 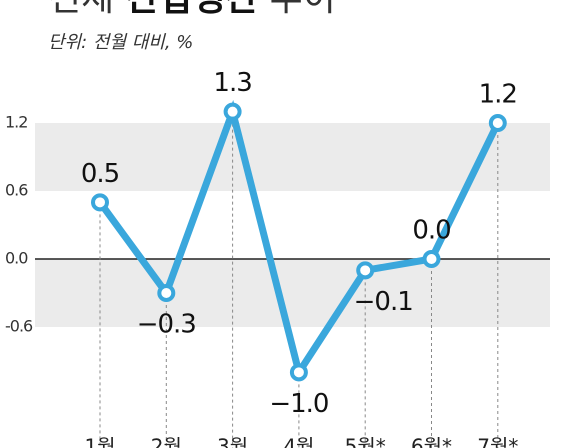 I want to click on data-label: −0.1, so click(x=383, y=302).